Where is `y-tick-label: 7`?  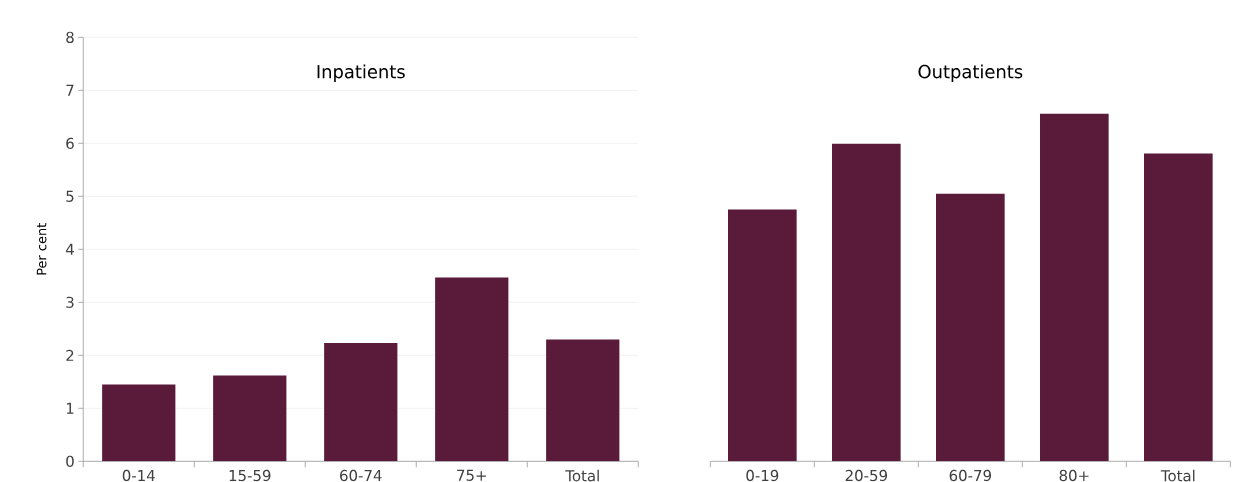 y-tick-label: 7 is located at coordinates (70, 90).